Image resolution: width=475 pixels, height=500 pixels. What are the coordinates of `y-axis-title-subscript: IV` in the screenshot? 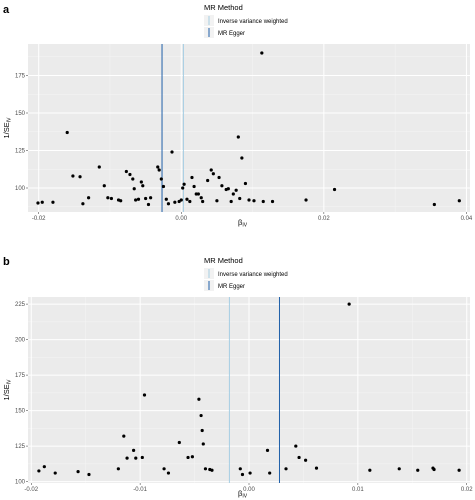 It's located at (10, 381).